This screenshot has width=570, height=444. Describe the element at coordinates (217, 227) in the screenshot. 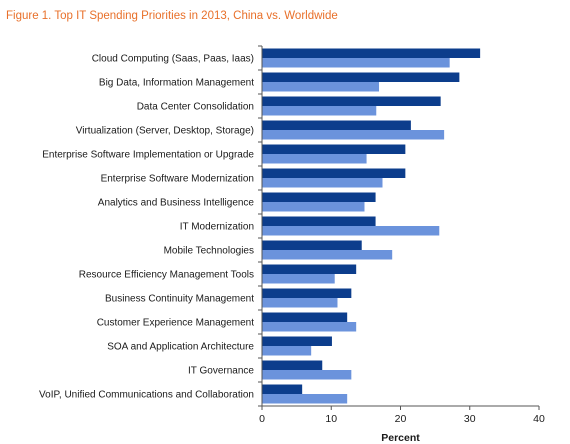

I see `category-label: IT Modernization` at that location.